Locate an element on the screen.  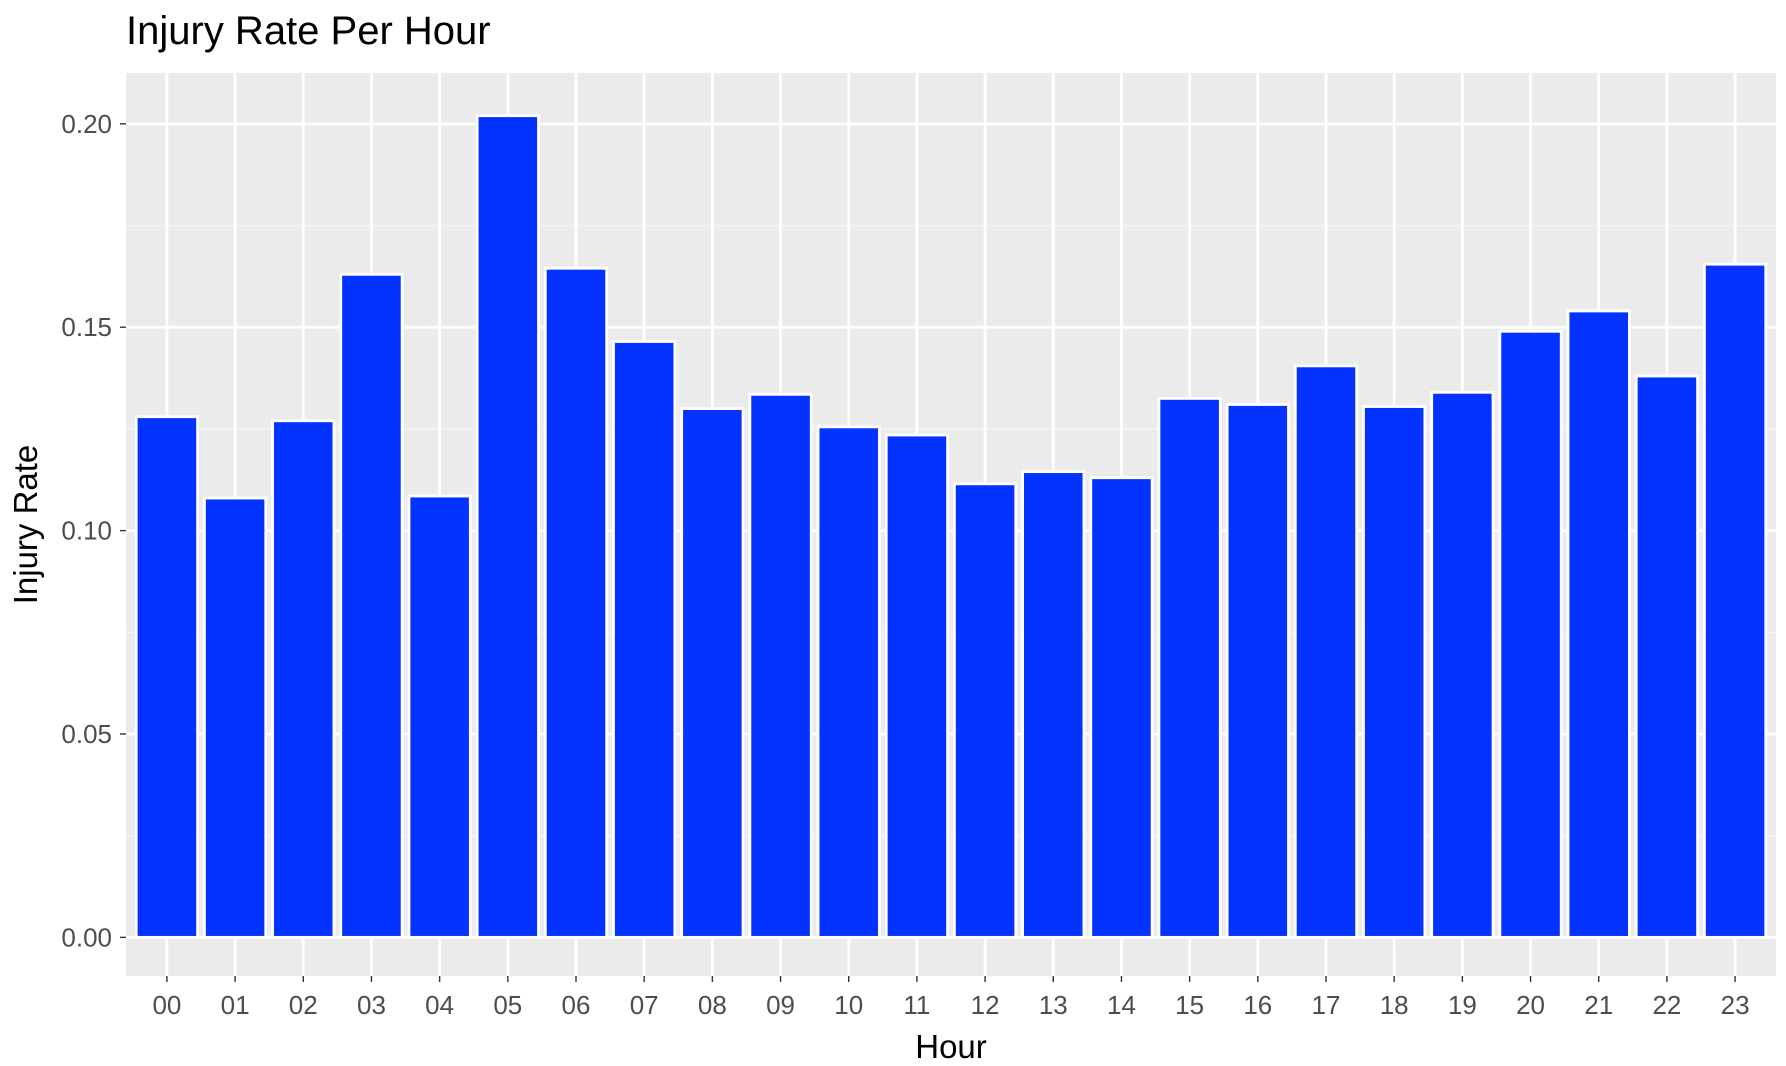
y-tick-label: 0.05 is located at coordinates (86, 734).